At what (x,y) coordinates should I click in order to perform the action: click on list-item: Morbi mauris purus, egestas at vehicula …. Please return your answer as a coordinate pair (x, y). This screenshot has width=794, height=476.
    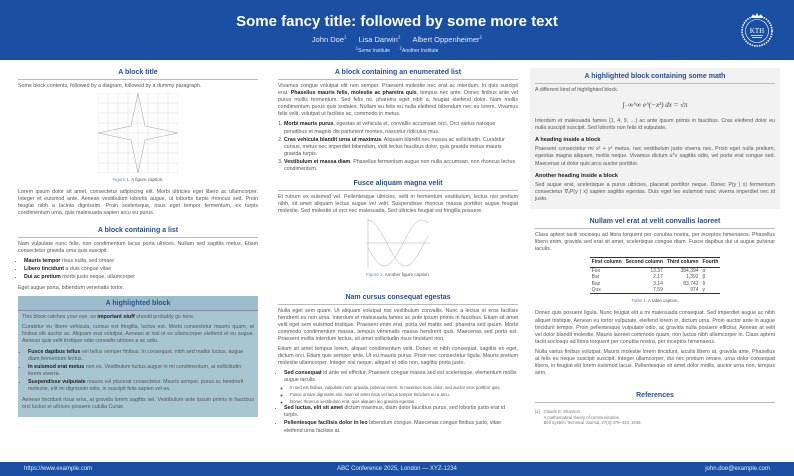
    Looking at the image, I should click on (401, 128).